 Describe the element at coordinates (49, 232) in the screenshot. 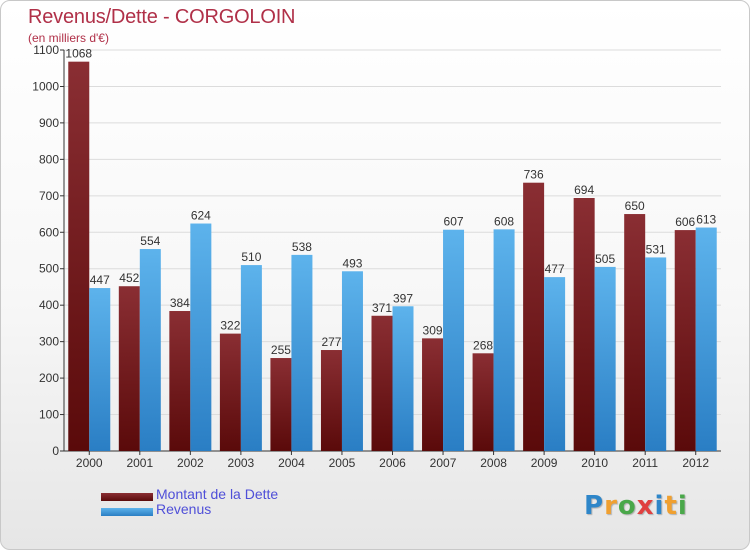

I see `y-tick-label: 600` at that location.